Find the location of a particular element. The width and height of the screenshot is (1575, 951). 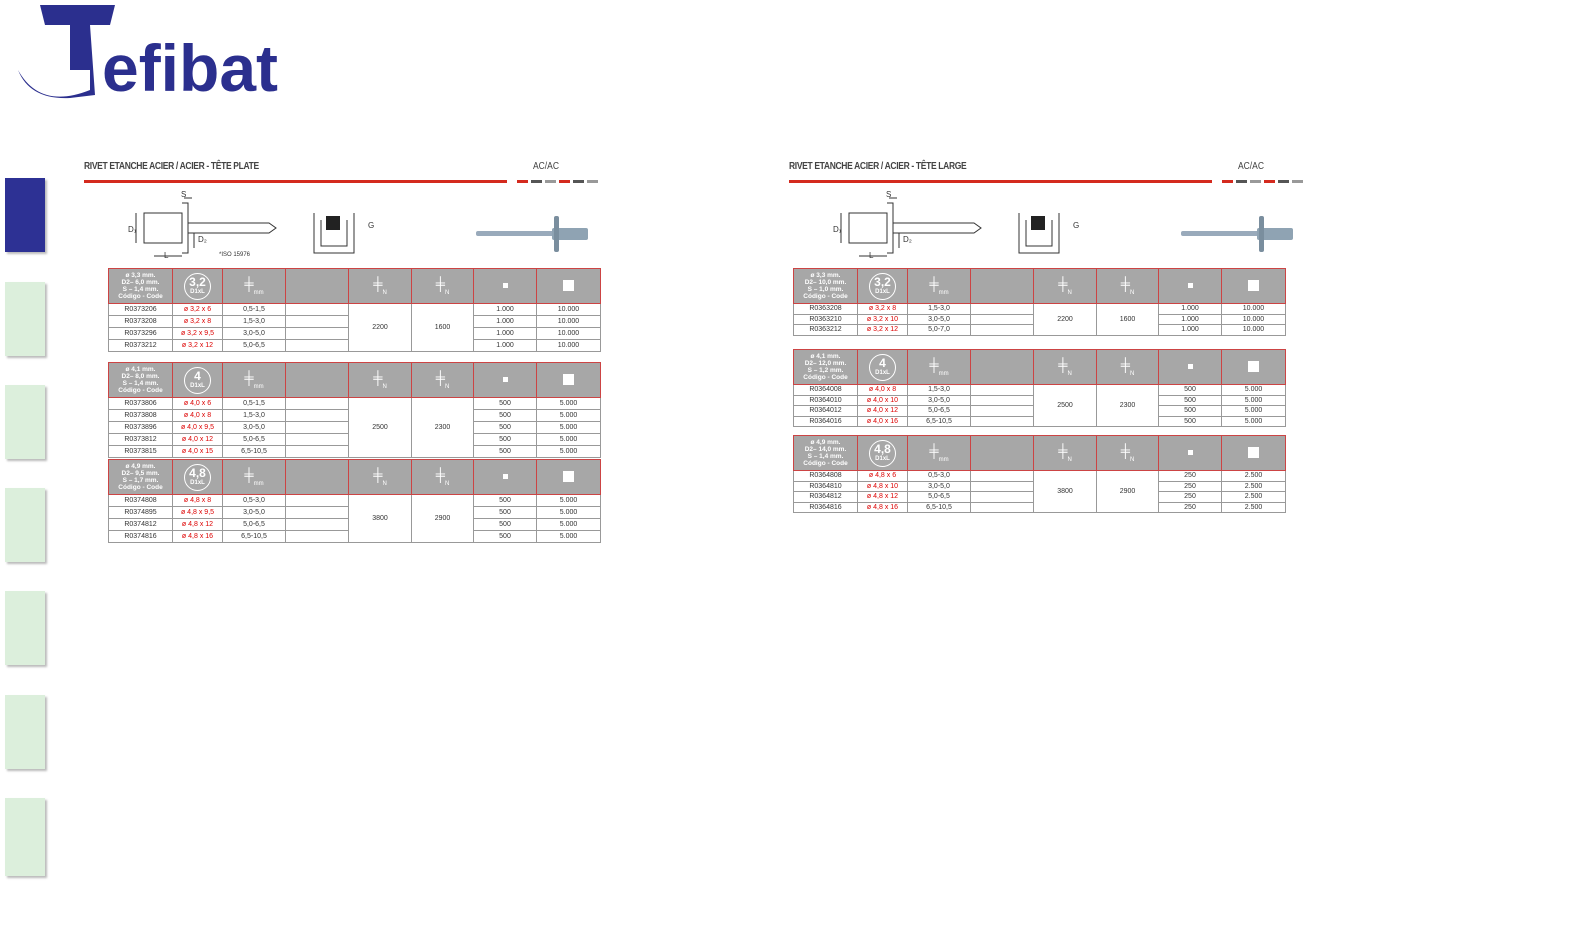

table-row: R0373212 ø 3,2 x 12 5,0-6,5 1.000 10.000 is located at coordinates (354, 345).